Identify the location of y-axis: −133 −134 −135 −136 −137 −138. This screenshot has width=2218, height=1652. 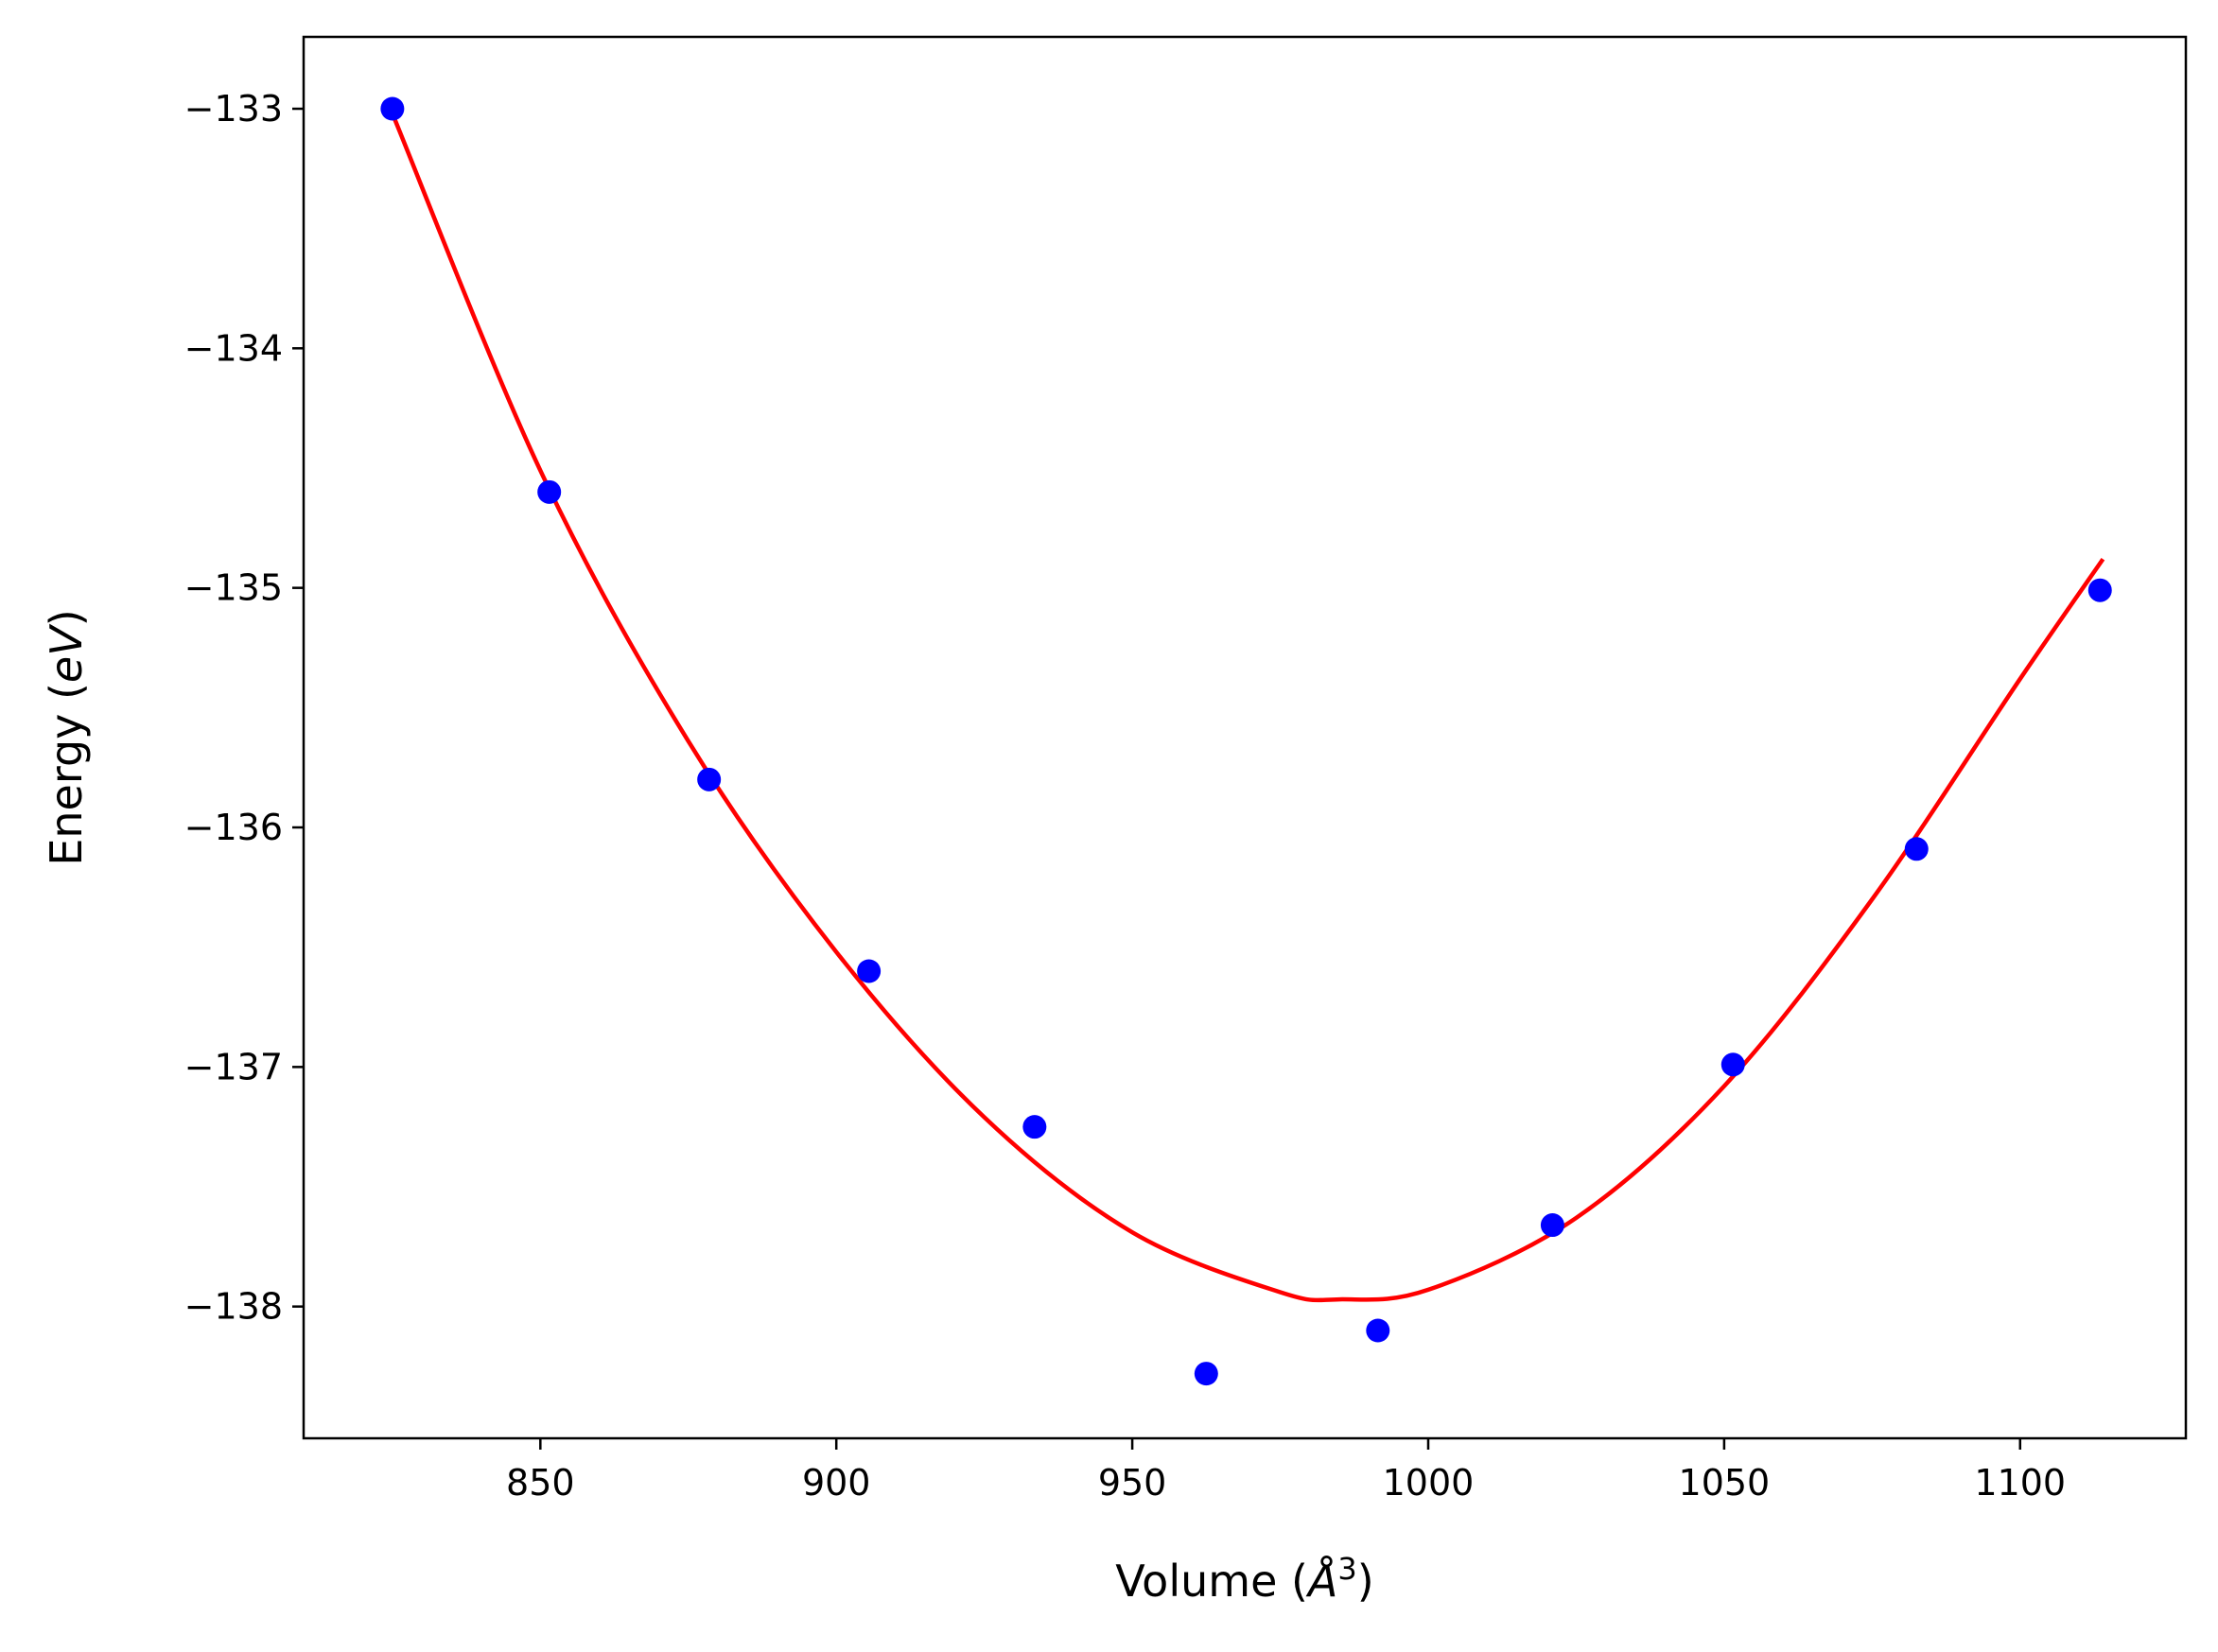
(244, 708).